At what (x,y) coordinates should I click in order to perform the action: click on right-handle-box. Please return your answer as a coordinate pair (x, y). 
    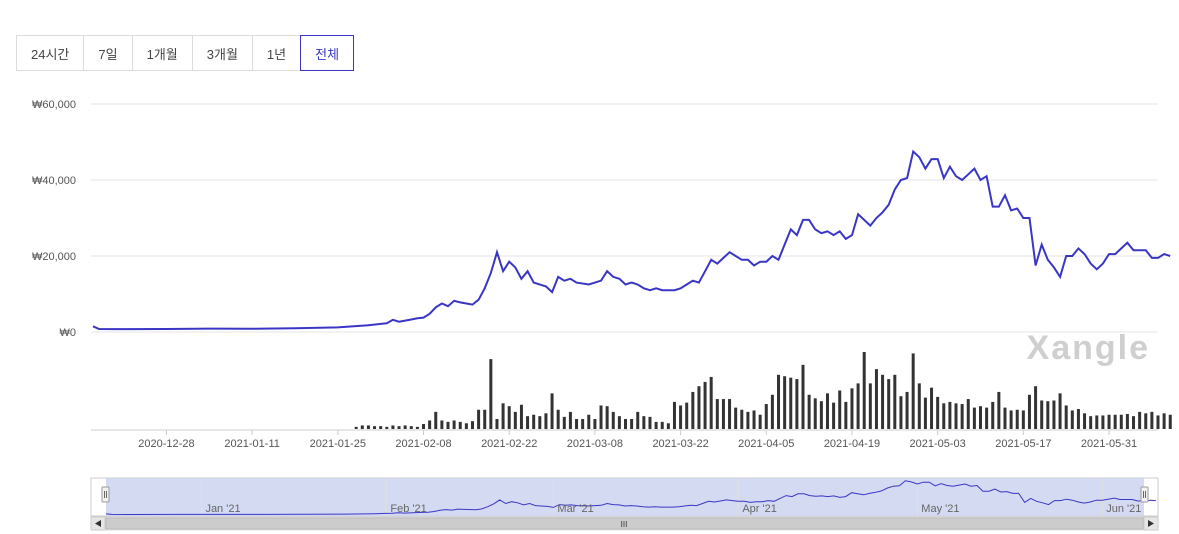
    Looking at the image, I should click on (1144, 494).